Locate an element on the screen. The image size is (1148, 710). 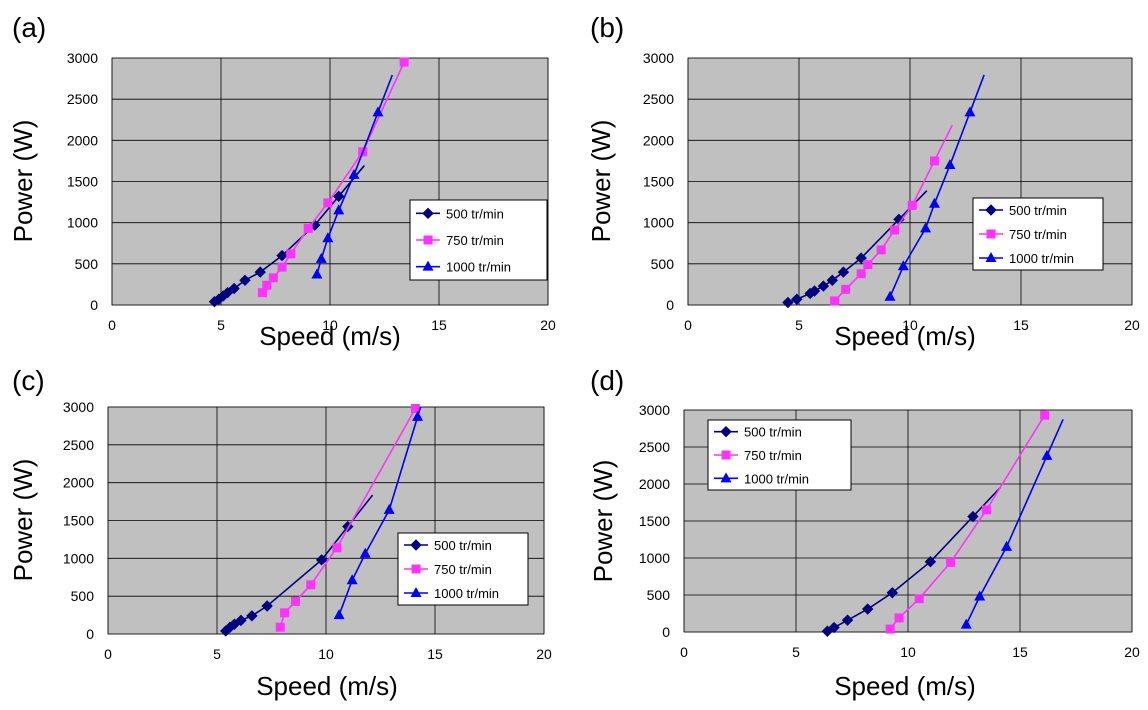
x-tick-label: 10 is located at coordinates (326, 654).